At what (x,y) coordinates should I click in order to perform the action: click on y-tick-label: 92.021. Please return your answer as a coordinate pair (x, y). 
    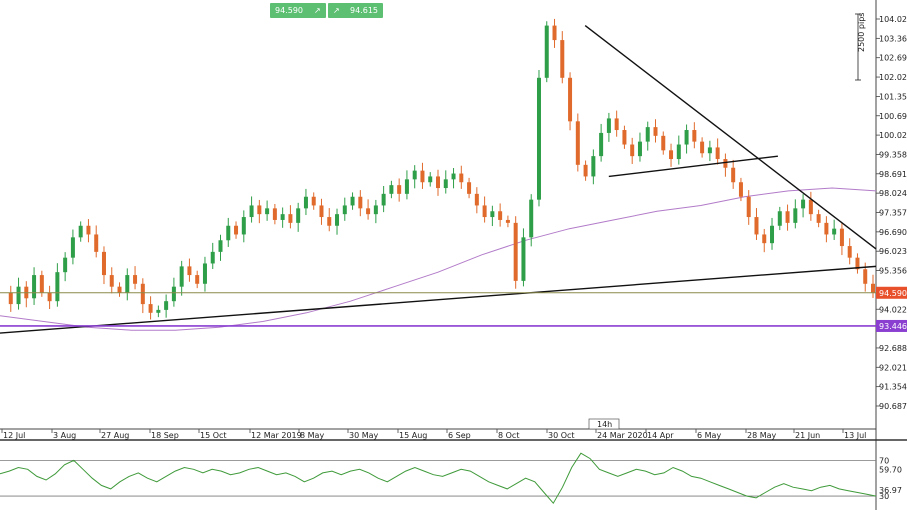
    Looking at the image, I should click on (893, 367).